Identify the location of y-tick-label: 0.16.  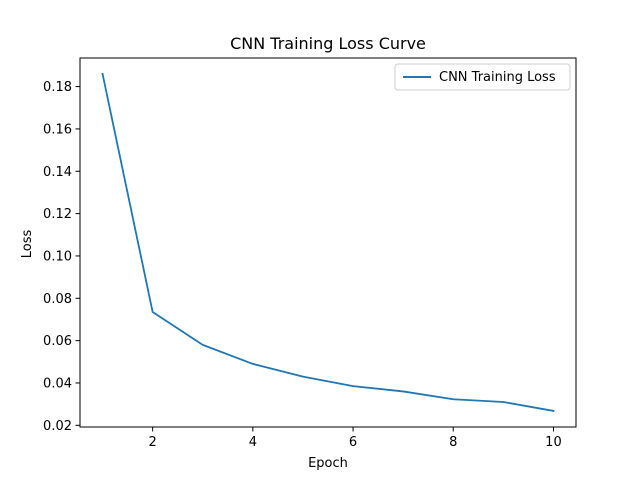
(57, 129).